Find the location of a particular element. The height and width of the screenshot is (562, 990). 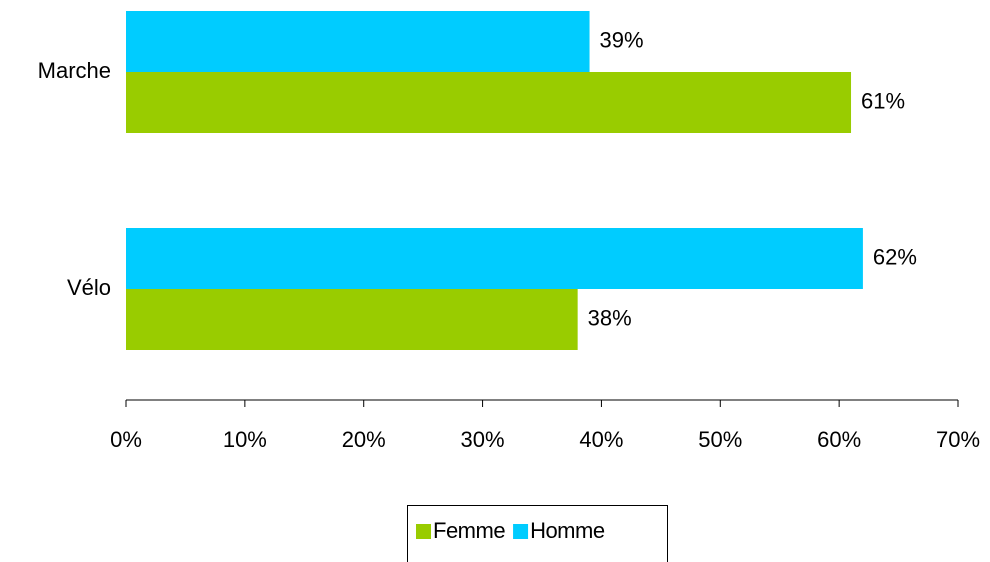

data-label: 61% is located at coordinates (883, 100).